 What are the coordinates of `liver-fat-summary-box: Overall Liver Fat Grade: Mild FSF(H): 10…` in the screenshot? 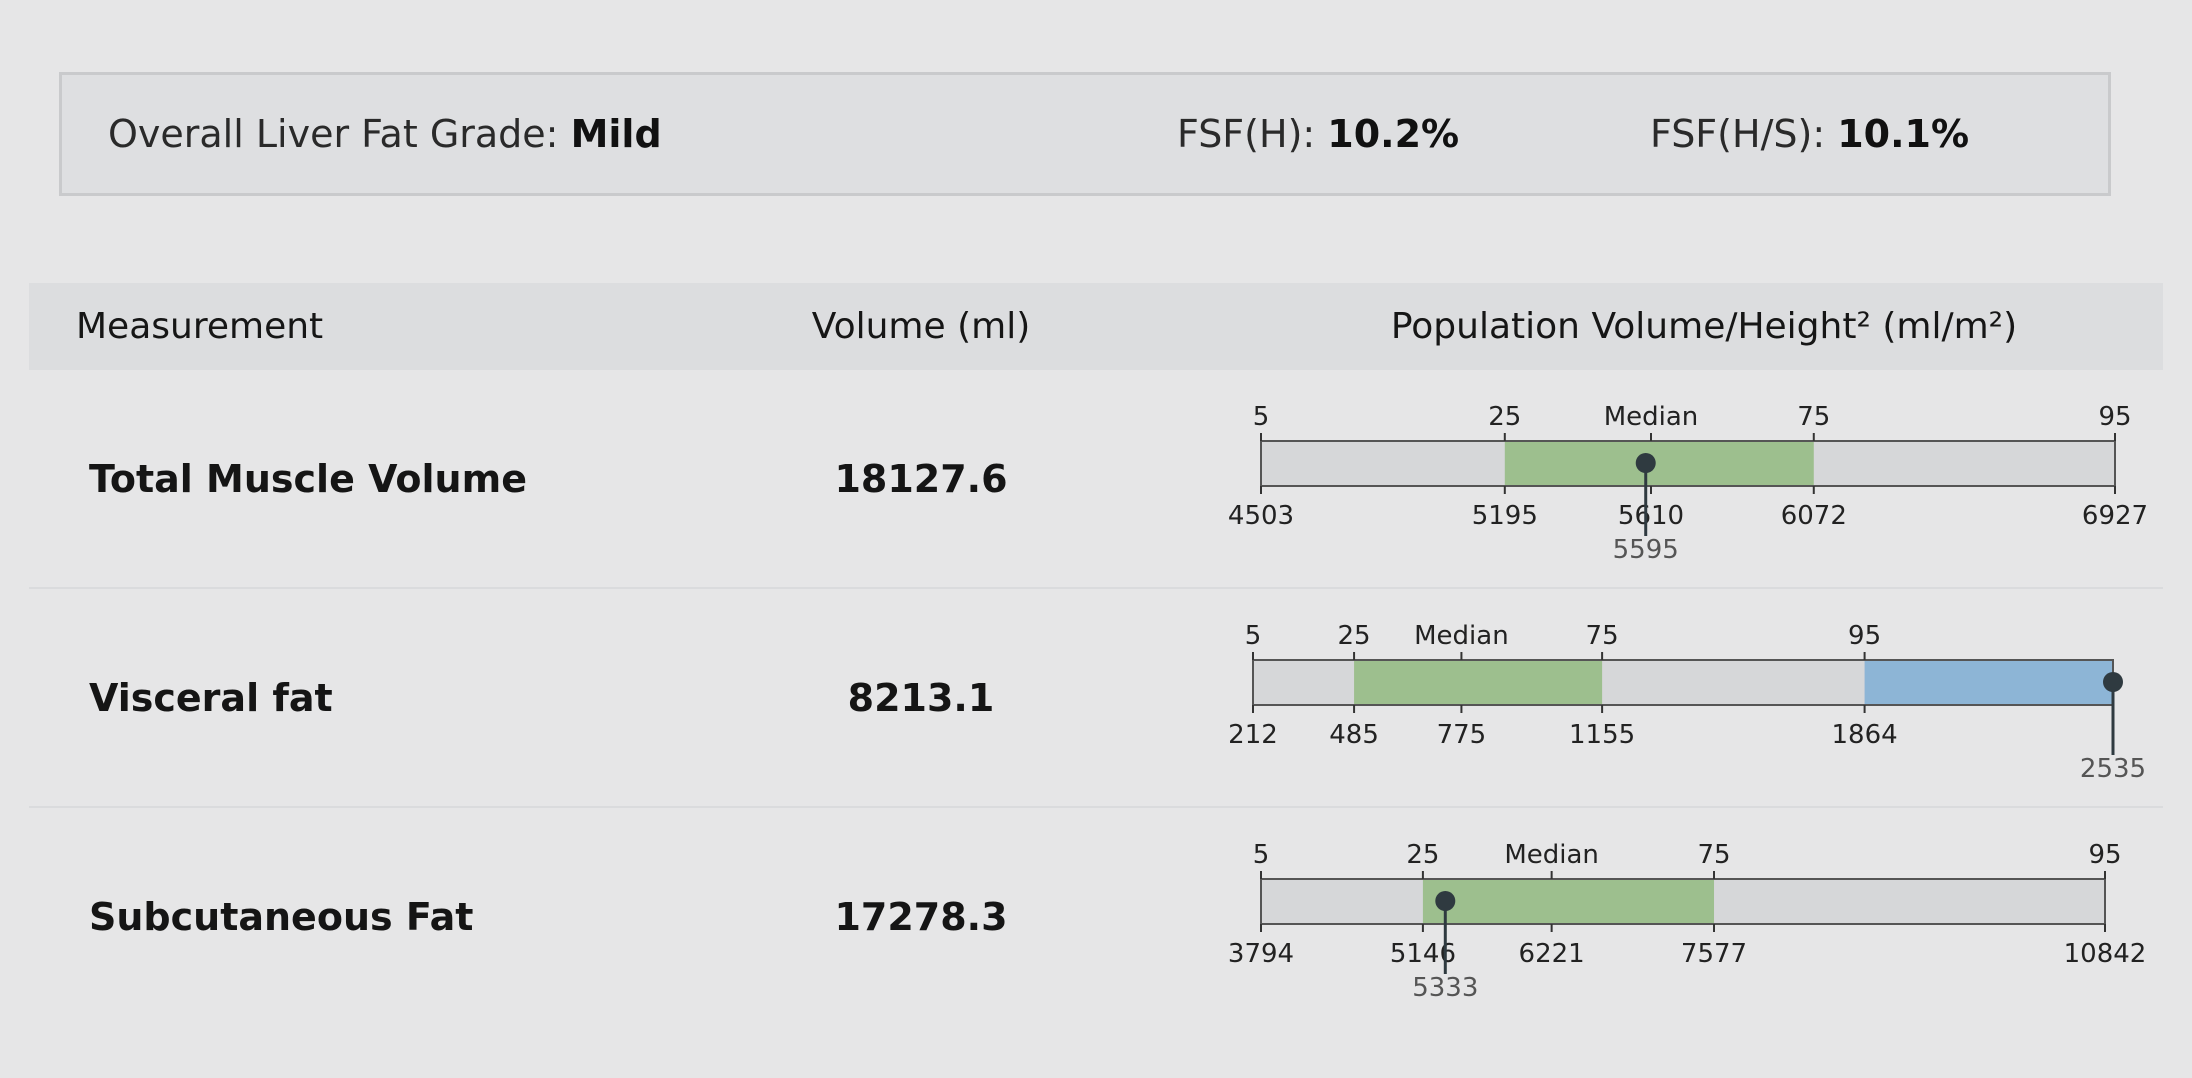 It's located at (1085, 134).